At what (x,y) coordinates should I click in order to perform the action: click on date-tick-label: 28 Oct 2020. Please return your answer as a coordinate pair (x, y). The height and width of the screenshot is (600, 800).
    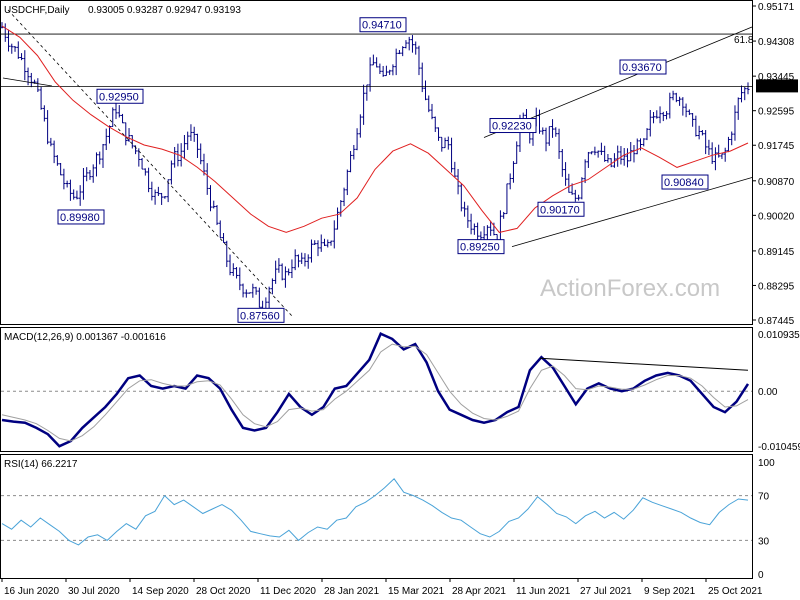
    Looking at the image, I should click on (223, 591).